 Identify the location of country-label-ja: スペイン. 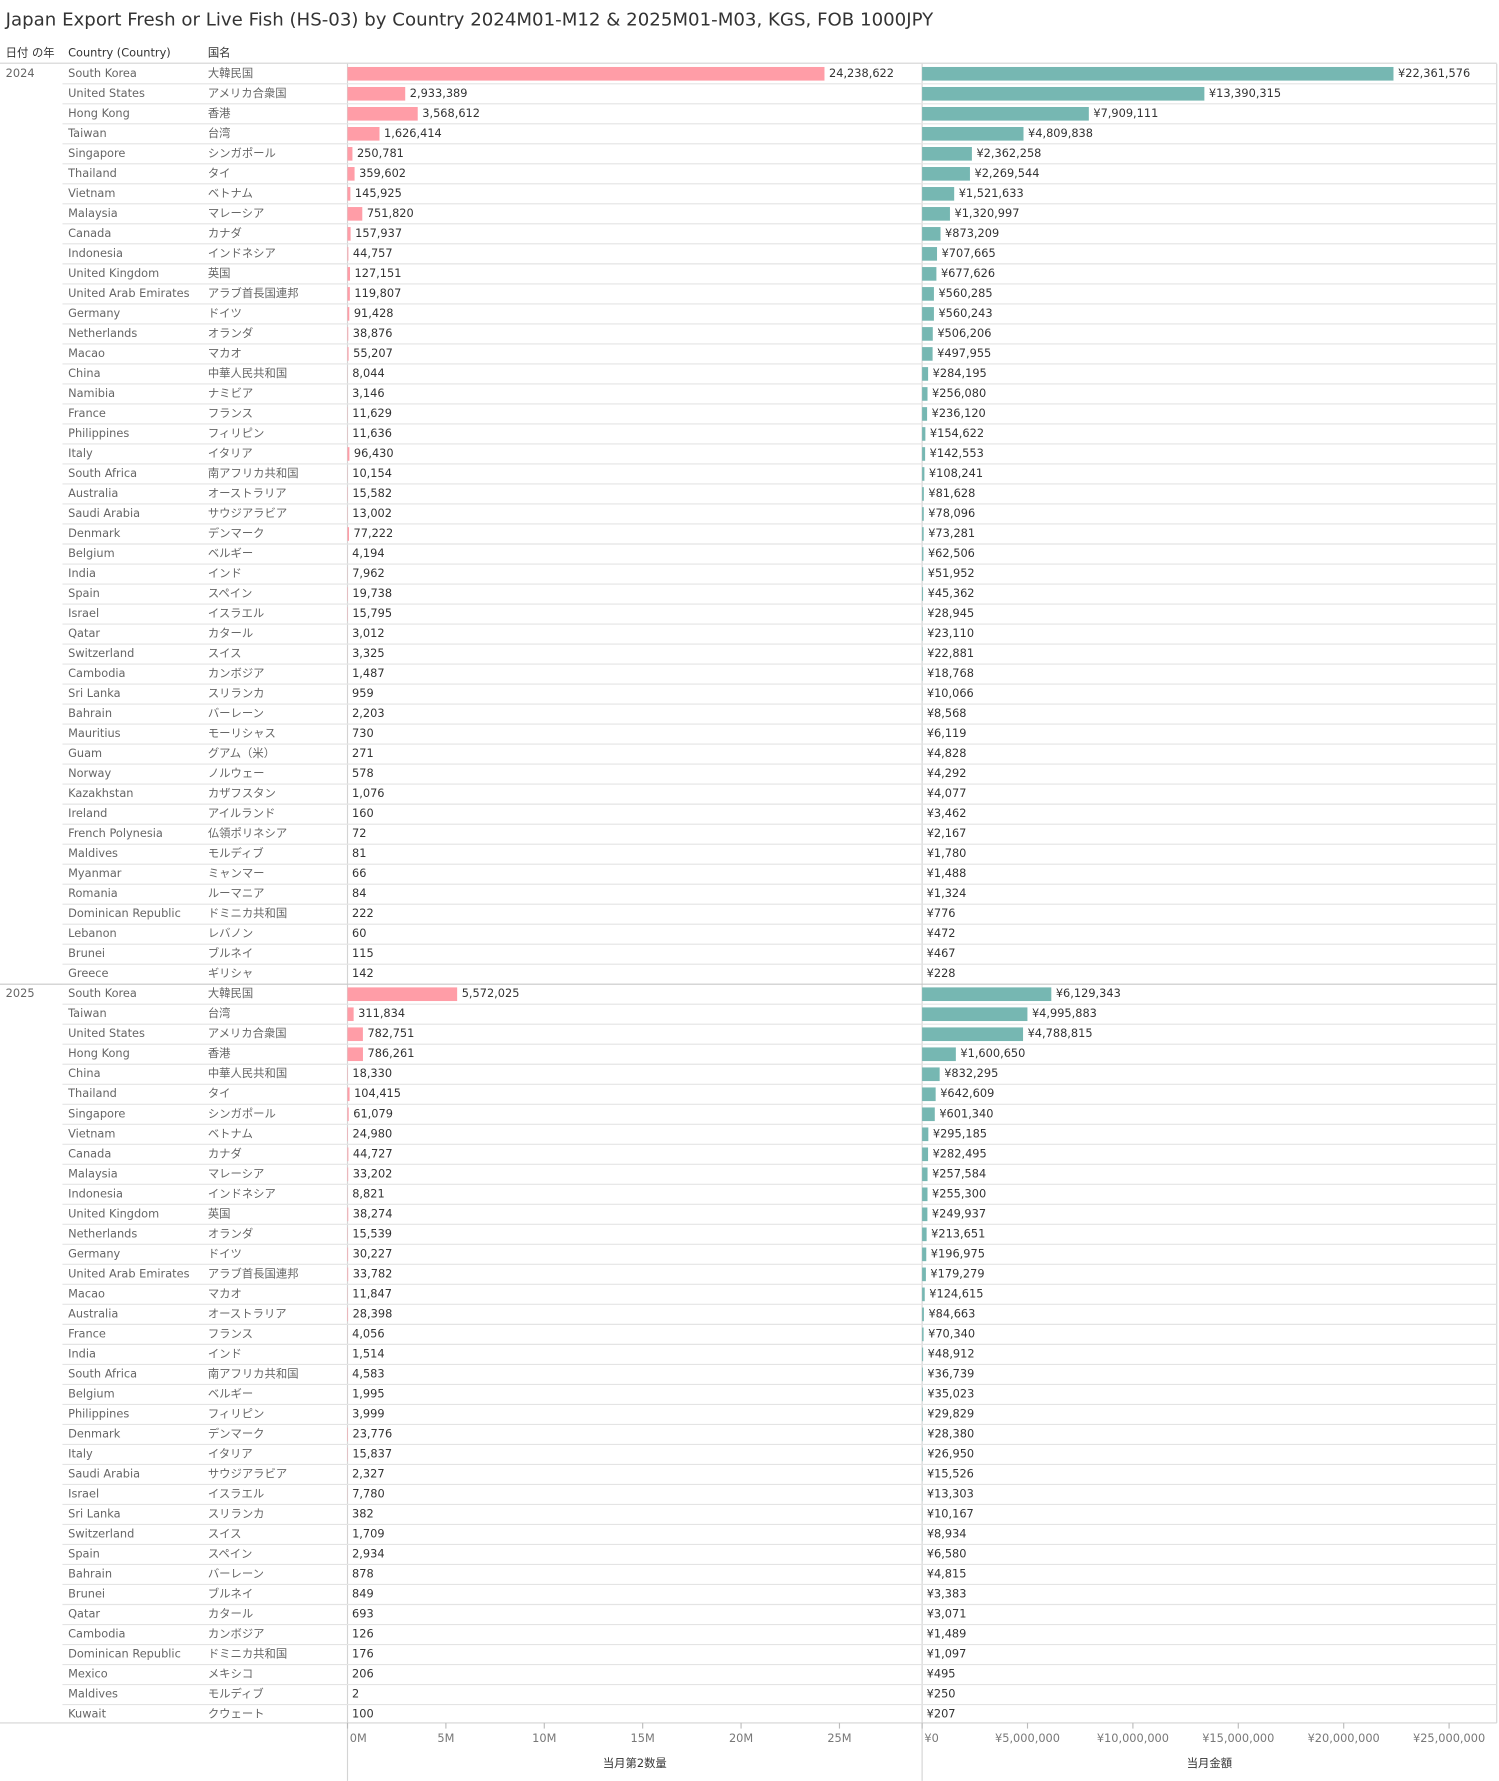
(230, 1553).